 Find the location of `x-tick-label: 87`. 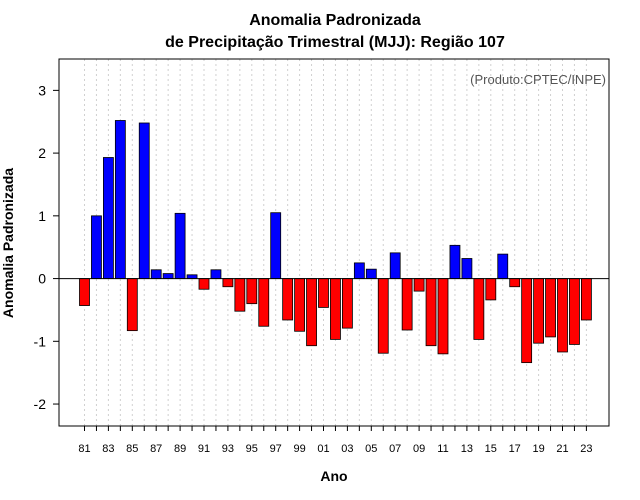

x-tick-label: 87 is located at coordinates (156, 449).